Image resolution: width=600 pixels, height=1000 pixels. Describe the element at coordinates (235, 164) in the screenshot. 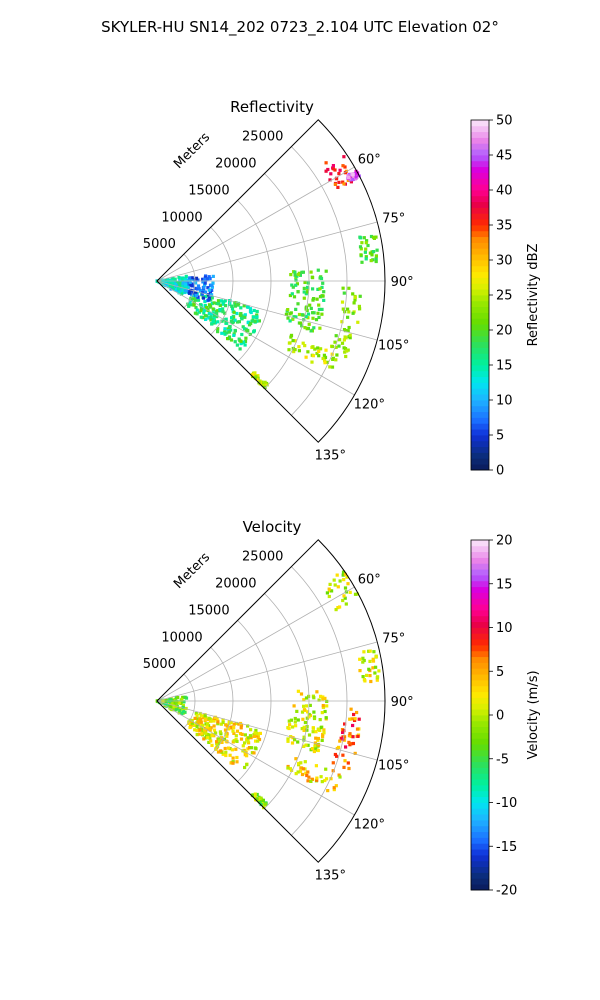

I see `range-tick-label: 20000` at that location.